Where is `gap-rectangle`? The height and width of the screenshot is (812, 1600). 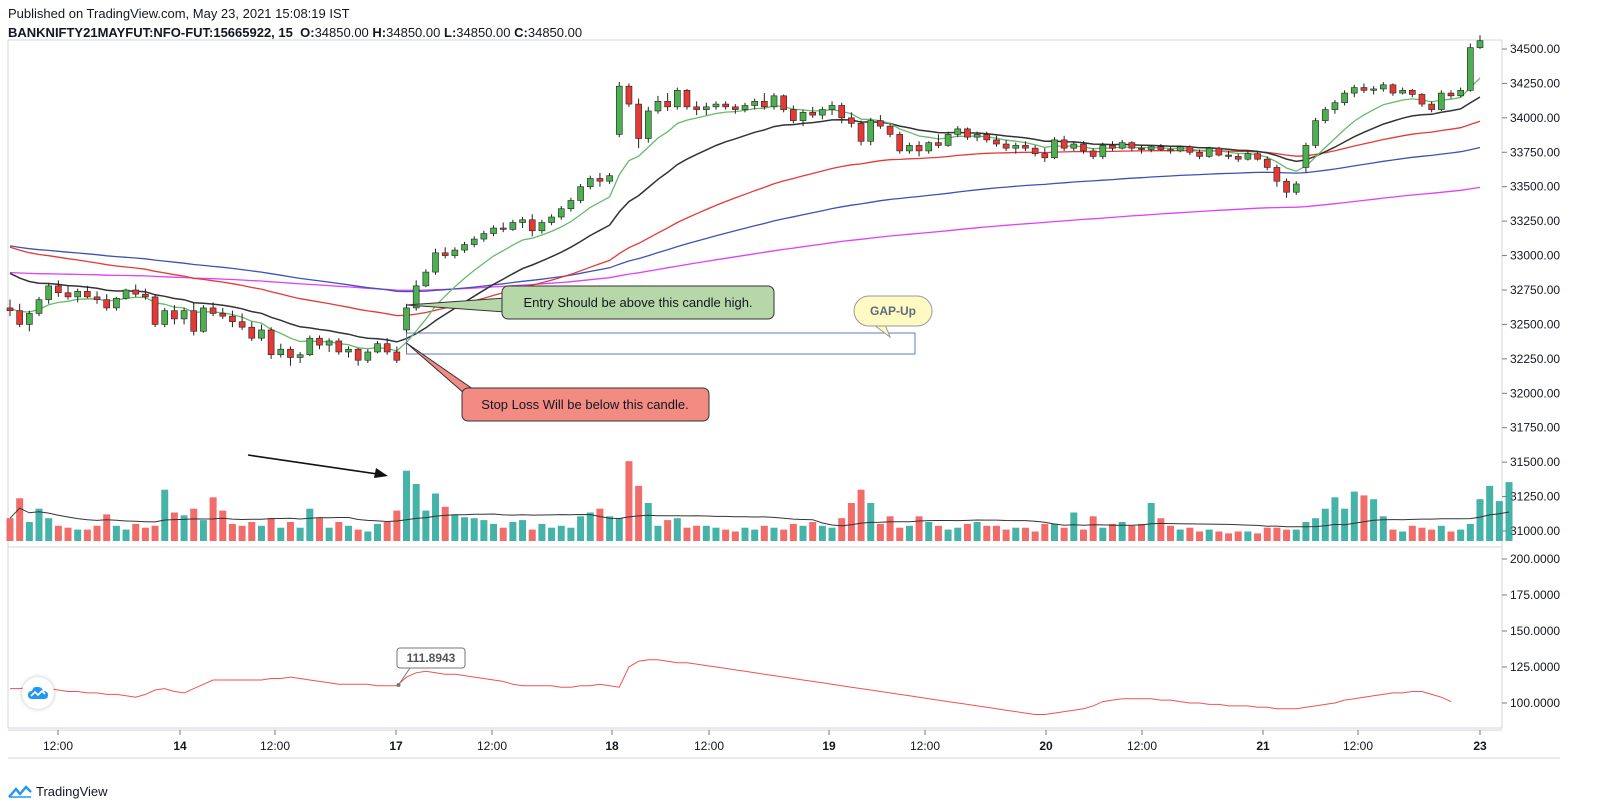
gap-rectangle is located at coordinates (661, 343).